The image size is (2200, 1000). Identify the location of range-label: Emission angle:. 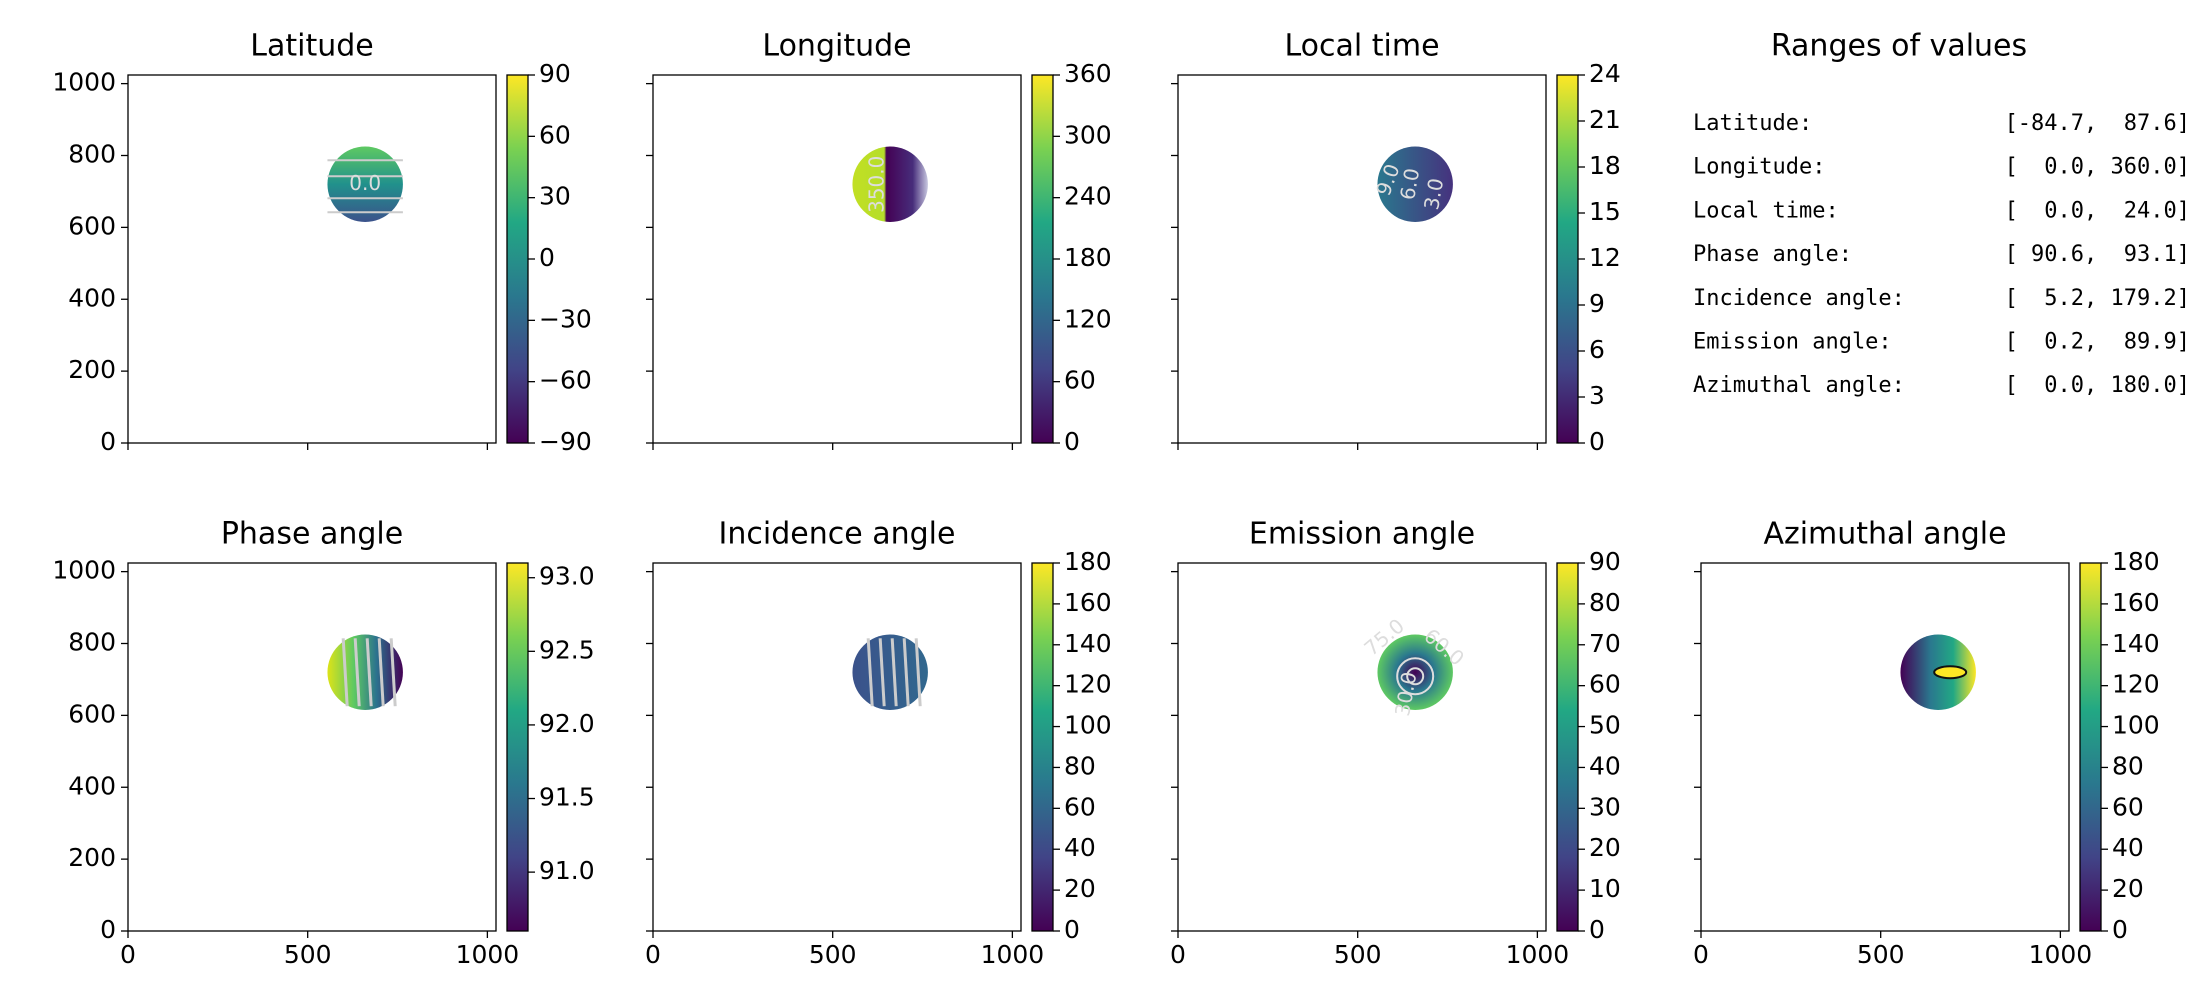
(1792, 342).